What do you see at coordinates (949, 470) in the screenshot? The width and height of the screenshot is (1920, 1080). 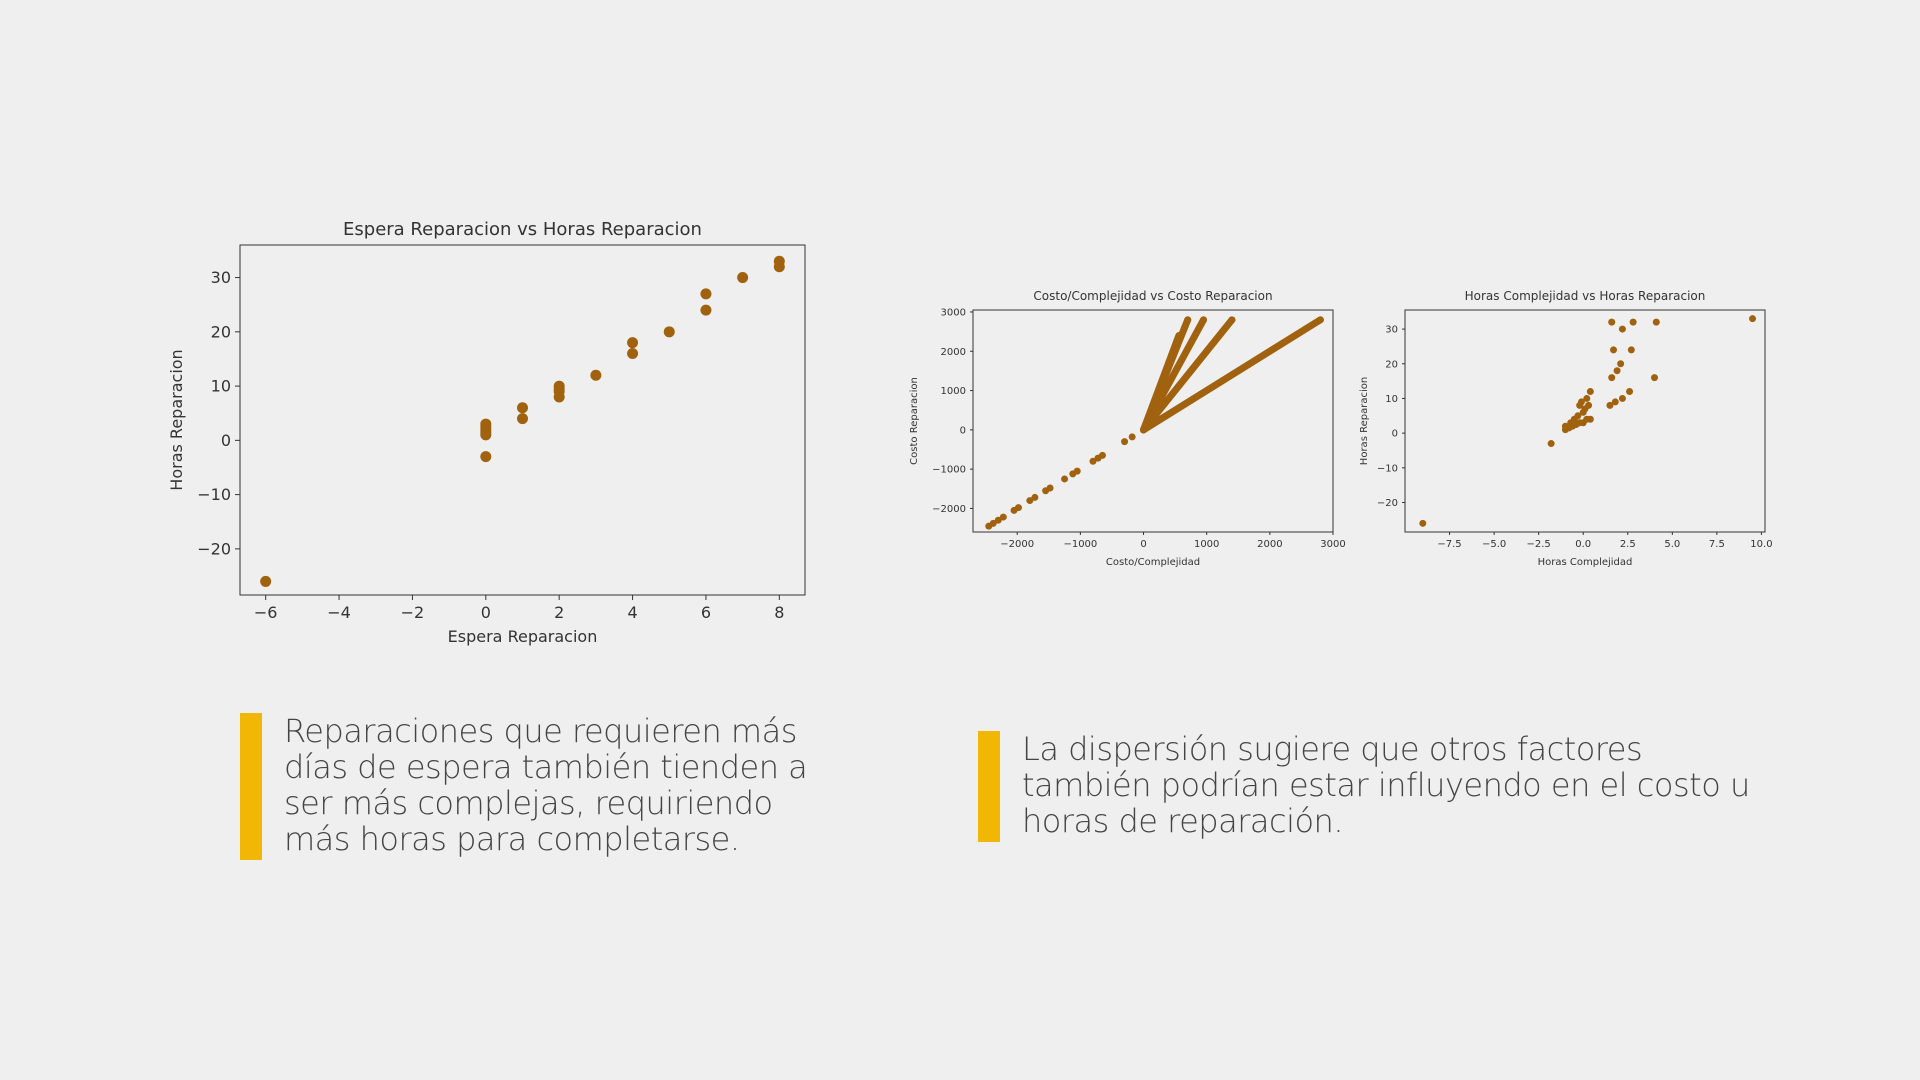 I see `y-tick-label: −1000` at bounding box center [949, 470].